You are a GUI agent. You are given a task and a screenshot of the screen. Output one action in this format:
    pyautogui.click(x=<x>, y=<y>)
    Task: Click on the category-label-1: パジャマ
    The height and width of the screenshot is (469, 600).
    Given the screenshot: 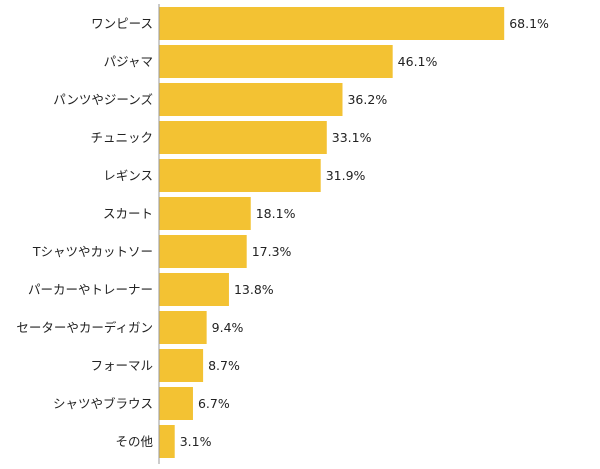 What is the action you would take?
    pyautogui.click(x=128, y=61)
    